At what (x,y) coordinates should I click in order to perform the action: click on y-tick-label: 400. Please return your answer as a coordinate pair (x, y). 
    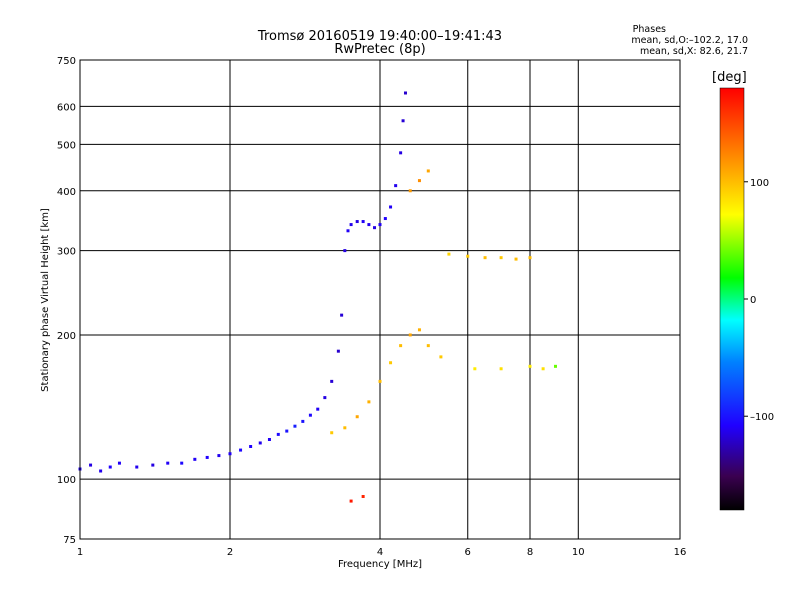
    Looking at the image, I should click on (66, 192).